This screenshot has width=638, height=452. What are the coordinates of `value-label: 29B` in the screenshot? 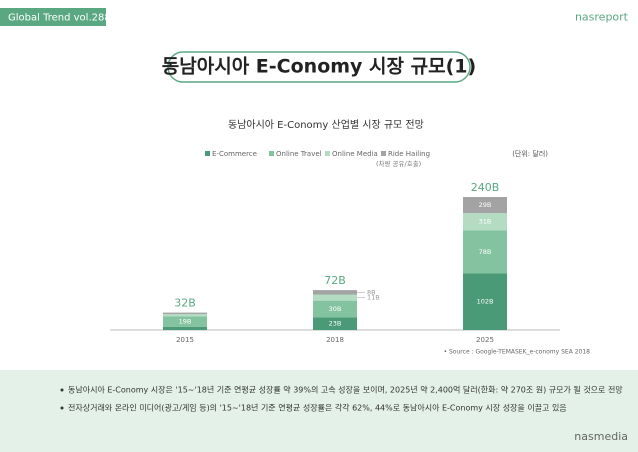 It's located at (485, 205).